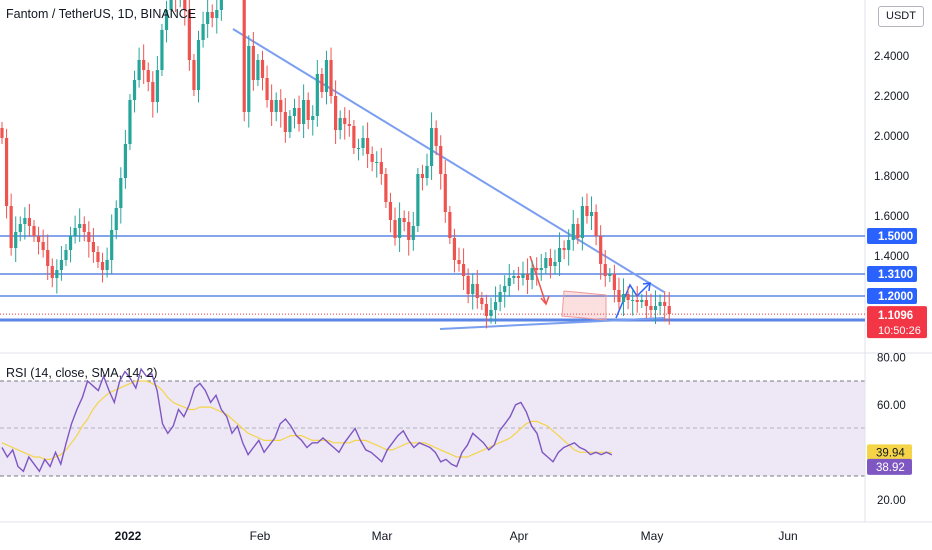 This screenshot has width=932, height=550. I want to click on rsi-tick-label: 60.00, so click(891, 406).